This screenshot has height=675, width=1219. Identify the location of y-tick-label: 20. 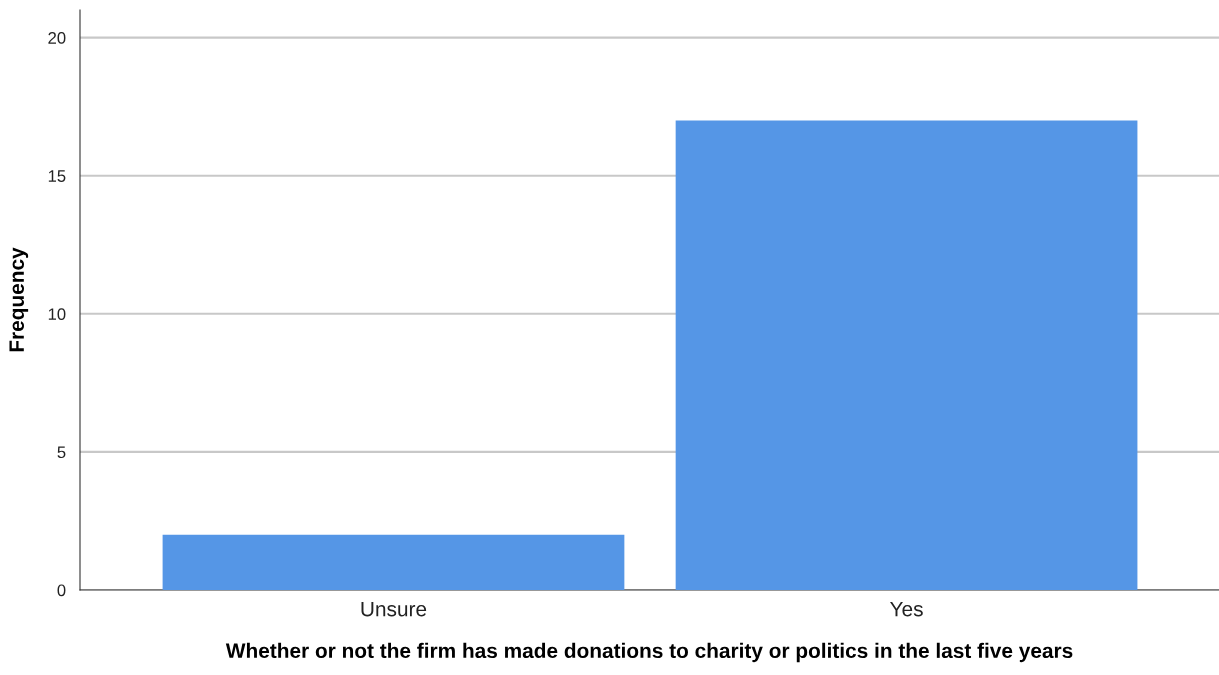
(57, 38).